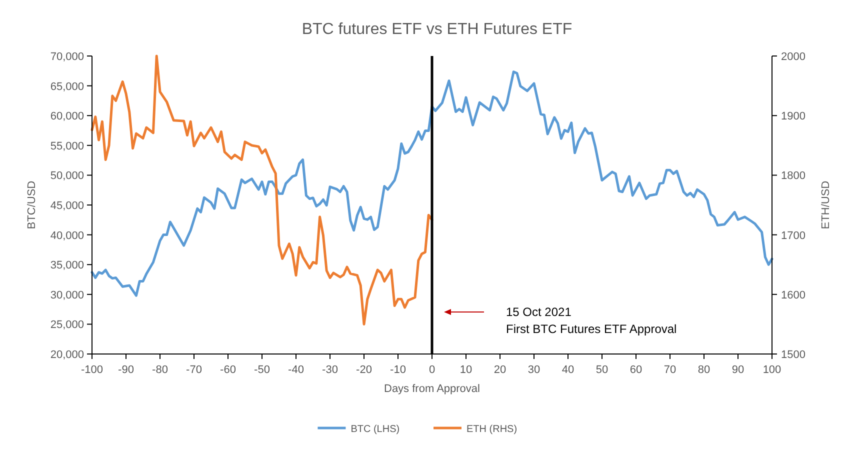 This screenshot has width=847, height=451. Describe the element at coordinates (591, 320) in the screenshot. I see `annotation: 15 Oct 2021 First BTC Futures ETF Approval` at that location.